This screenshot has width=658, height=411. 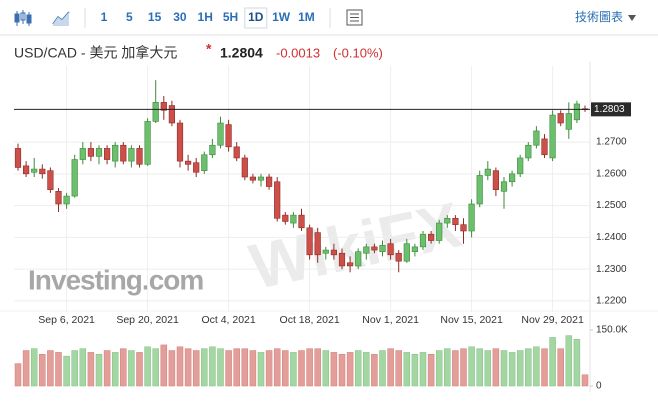 What do you see at coordinates (104, 17) in the screenshot?
I see `interval-button: 1` at bounding box center [104, 17].